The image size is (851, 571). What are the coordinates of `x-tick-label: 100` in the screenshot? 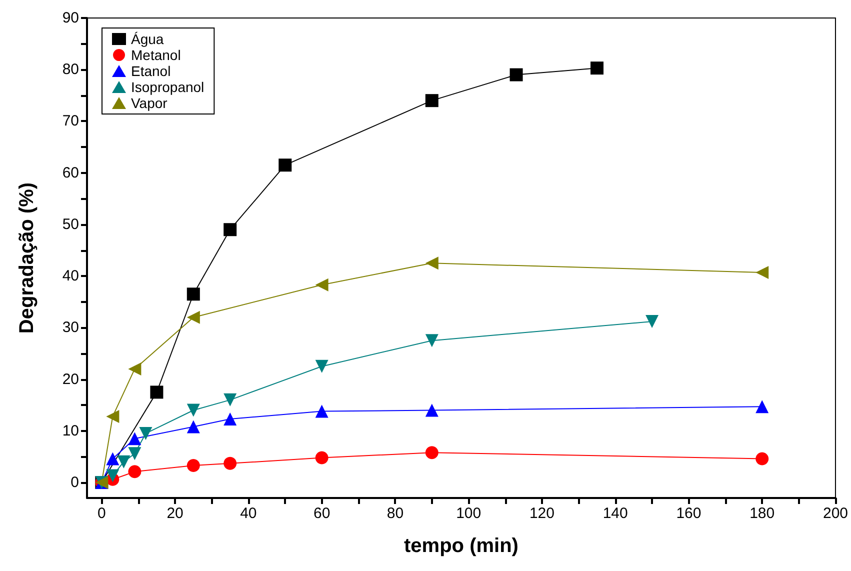 It's located at (469, 513).